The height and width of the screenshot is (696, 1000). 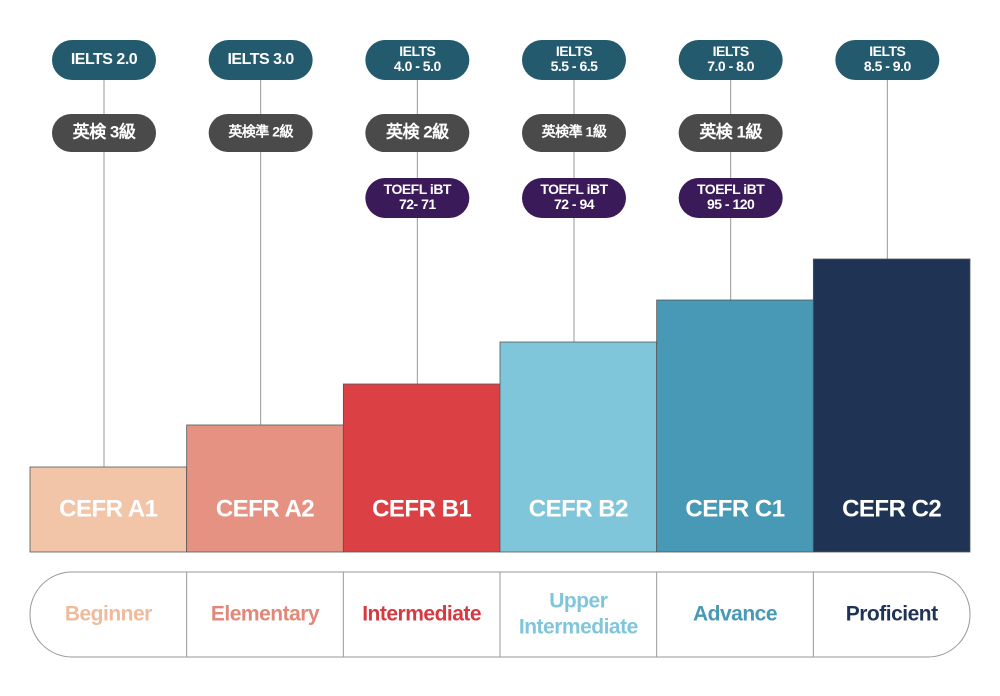 I want to click on toefl-pill-text: 72 - 94, so click(x=574, y=204).